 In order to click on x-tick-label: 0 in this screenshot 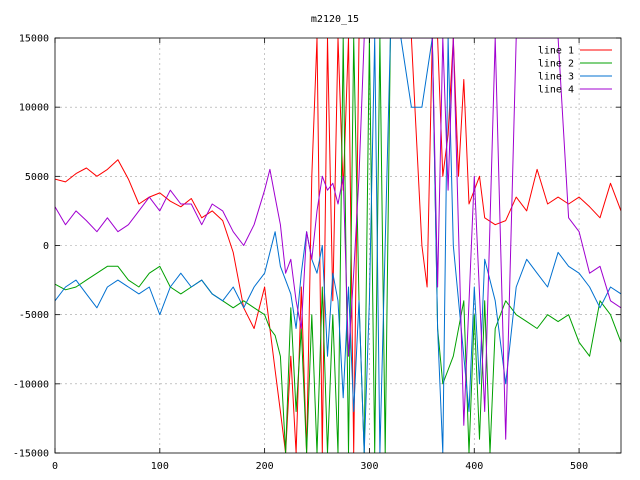, I will do `click(55, 466)`.